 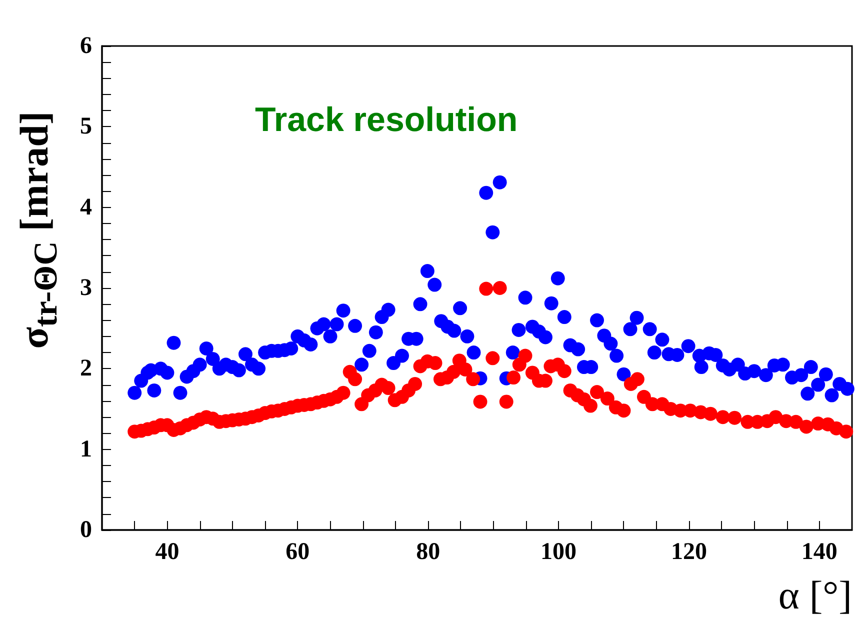 What do you see at coordinates (86, 127) in the screenshot?
I see `y-tick-label: 5` at bounding box center [86, 127].